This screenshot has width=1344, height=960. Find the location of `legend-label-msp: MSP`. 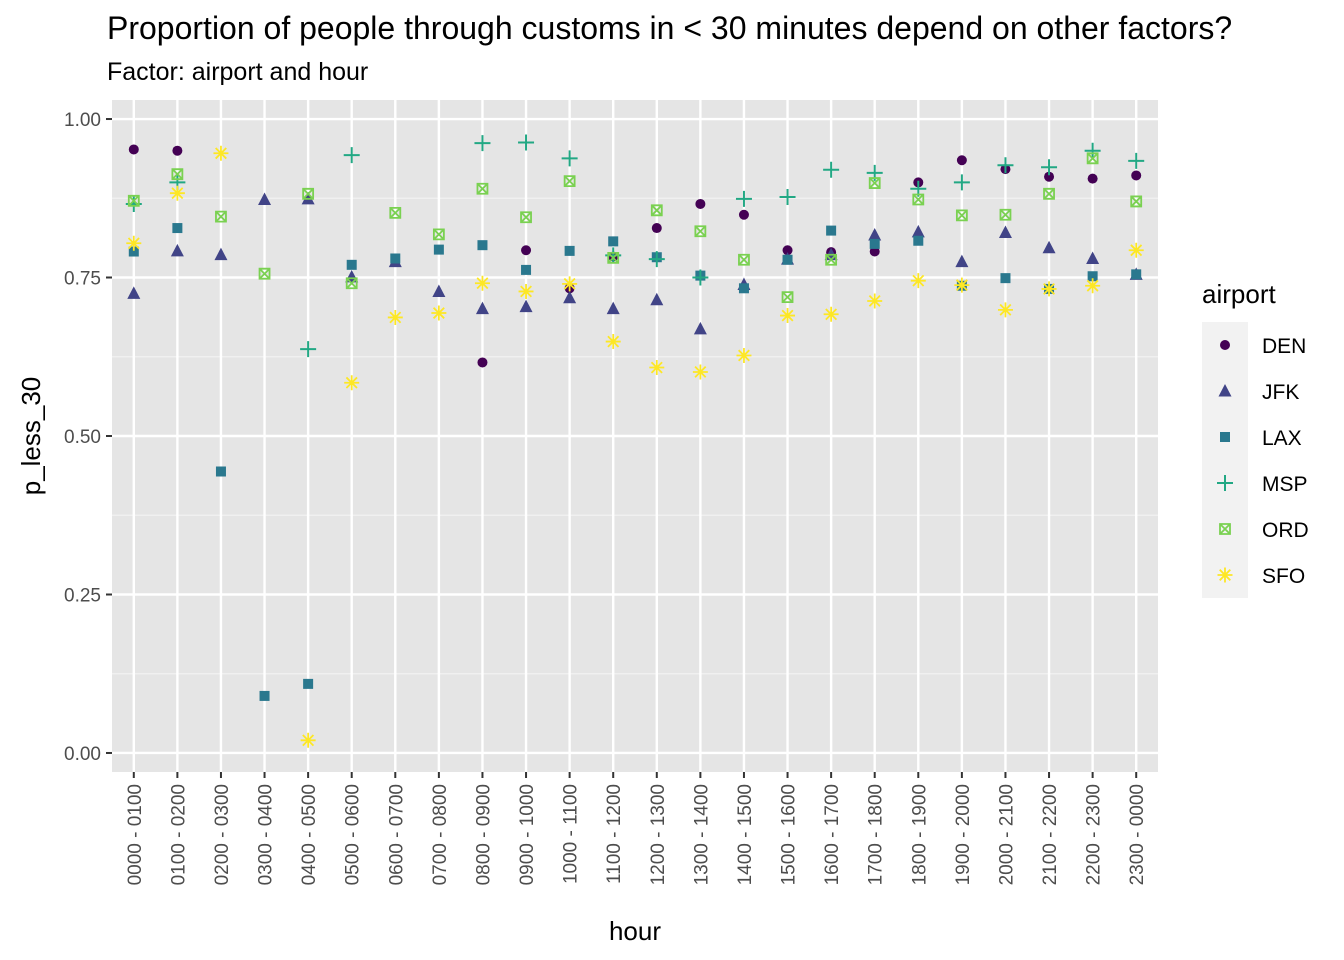

legend-label-msp: MSP is located at coordinates (1285, 484).